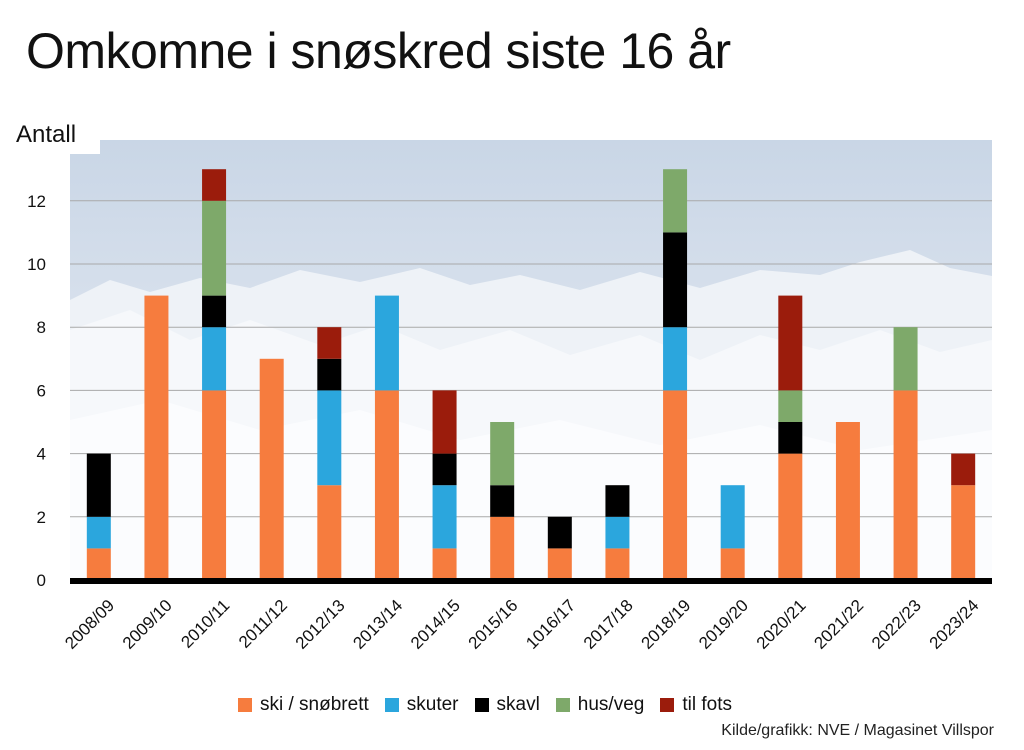 This screenshot has width=1024, height=750. I want to click on y-axis-label: Antall, so click(53, 136).